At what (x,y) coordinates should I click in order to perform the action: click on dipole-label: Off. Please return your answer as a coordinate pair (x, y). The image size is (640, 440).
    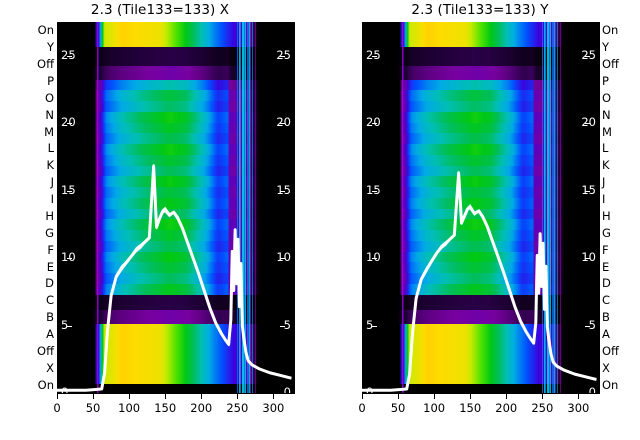
    Looking at the image, I should click on (45, 64).